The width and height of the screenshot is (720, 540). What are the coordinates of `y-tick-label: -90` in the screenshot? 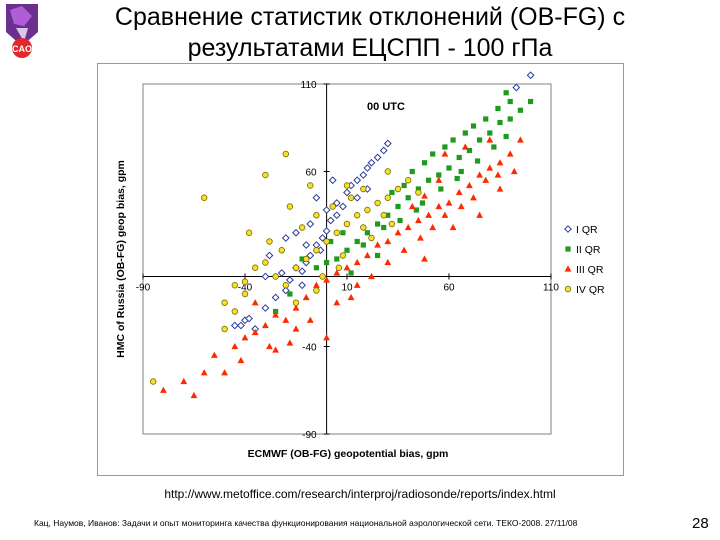 It's located at (309, 435).